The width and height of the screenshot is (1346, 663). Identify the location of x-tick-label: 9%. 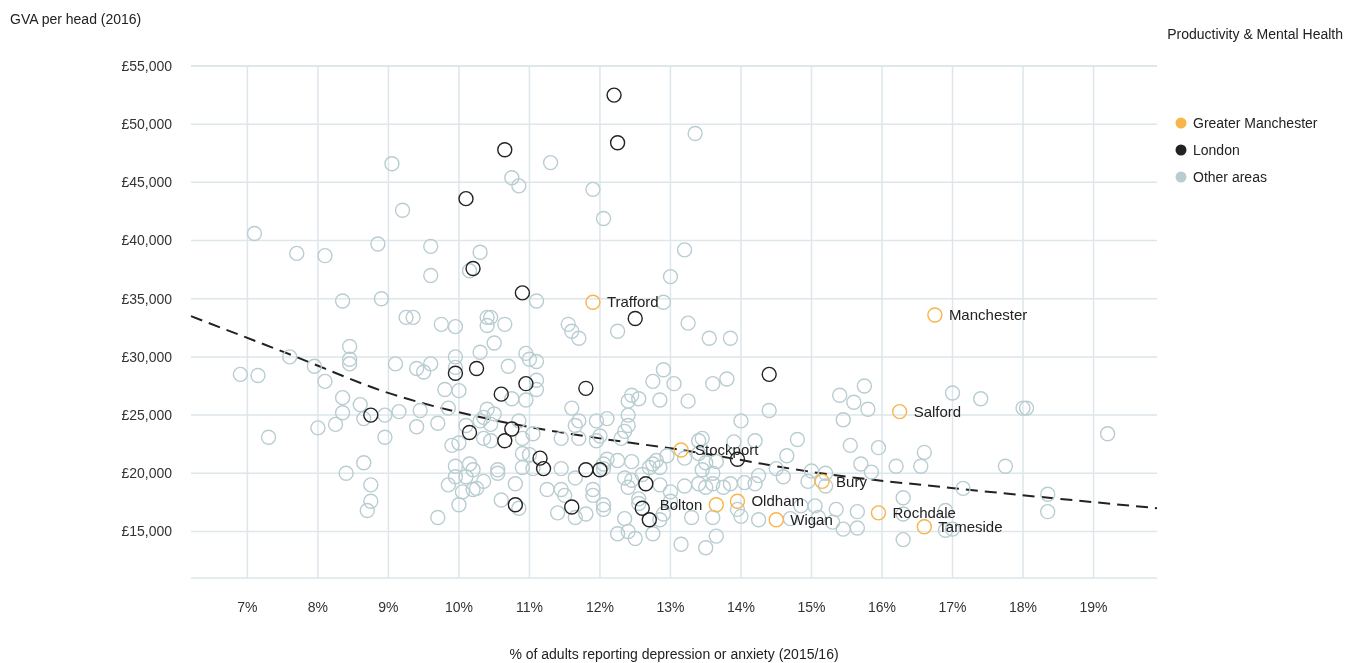
(388, 607).